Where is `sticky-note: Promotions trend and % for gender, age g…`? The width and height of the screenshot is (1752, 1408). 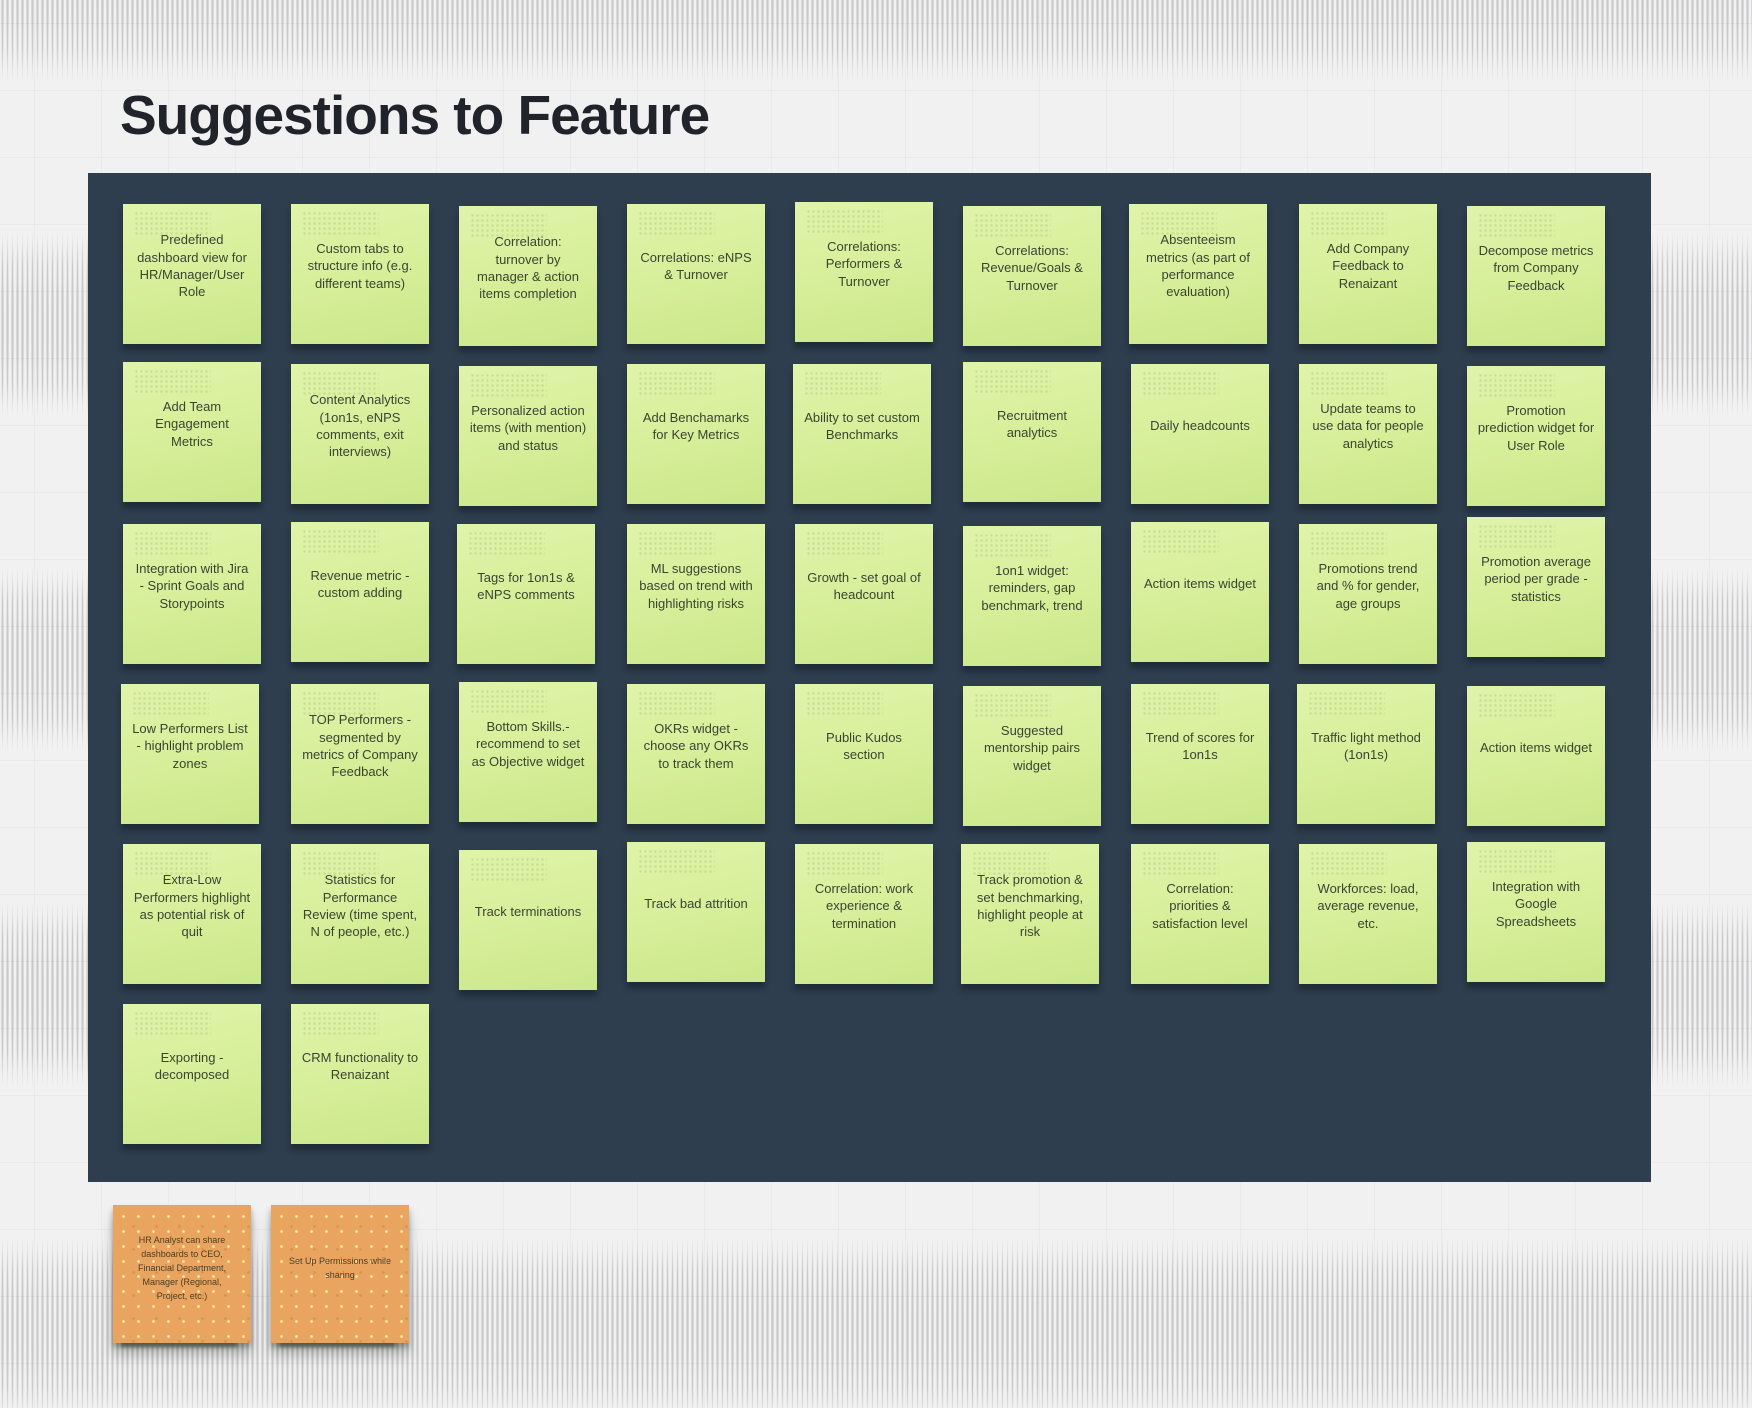 sticky-note: Promotions trend and % for gender, age g… is located at coordinates (1368, 594).